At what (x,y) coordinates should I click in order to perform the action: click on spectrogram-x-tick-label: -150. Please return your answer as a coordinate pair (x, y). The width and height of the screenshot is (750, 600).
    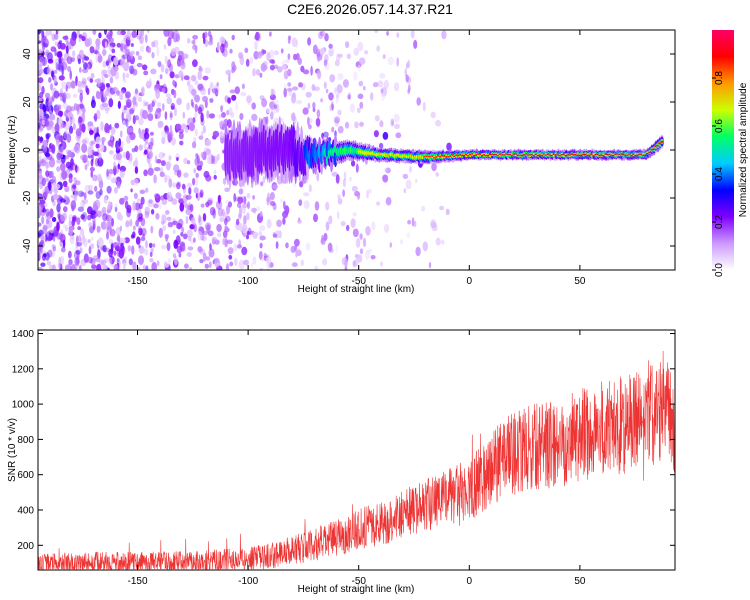
    Looking at the image, I should click on (138, 281).